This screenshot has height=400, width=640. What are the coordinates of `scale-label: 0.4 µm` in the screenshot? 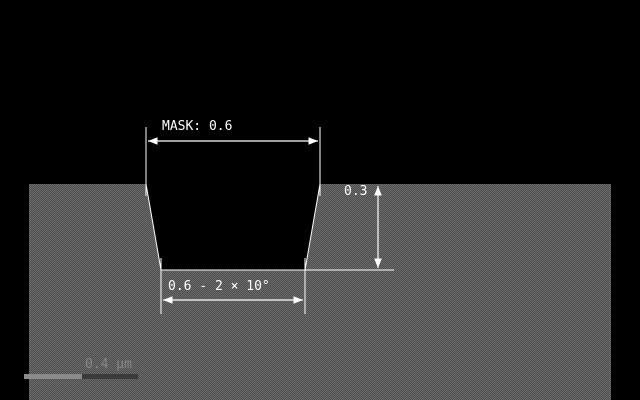 It's located at (108, 364).